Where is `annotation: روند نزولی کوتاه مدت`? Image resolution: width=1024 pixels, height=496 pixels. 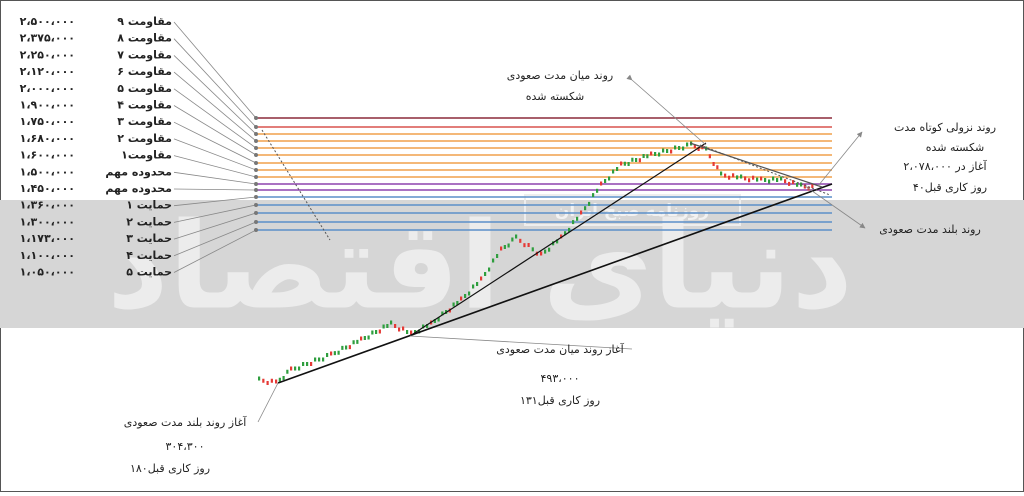
annotation: روند نزولی کوتاه مدت is located at coordinates (945, 127).